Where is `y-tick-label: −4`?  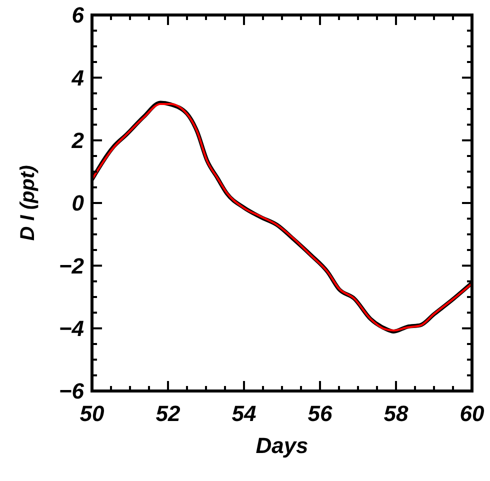
y-tick-label: −4 is located at coordinates (71, 329).